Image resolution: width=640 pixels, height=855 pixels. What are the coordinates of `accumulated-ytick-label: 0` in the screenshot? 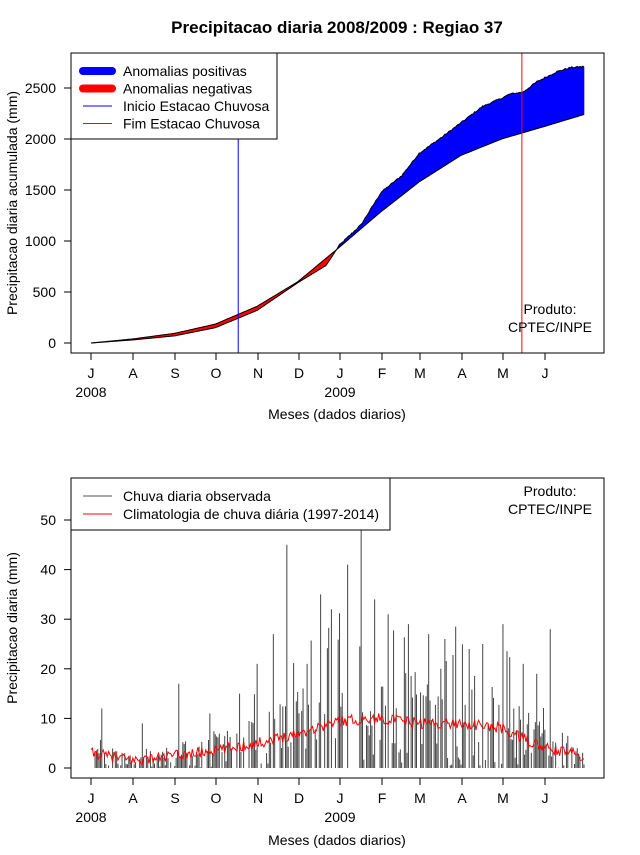 It's located at (52, 343).